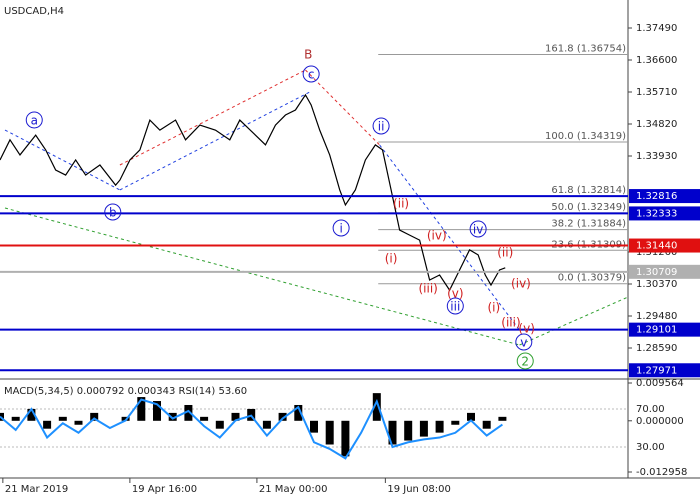  What do you see at coordinates (419, 489) in the screenshot?
I see `x-tick-label: 19 Jun 08:00` at bounding box center [419, 489].